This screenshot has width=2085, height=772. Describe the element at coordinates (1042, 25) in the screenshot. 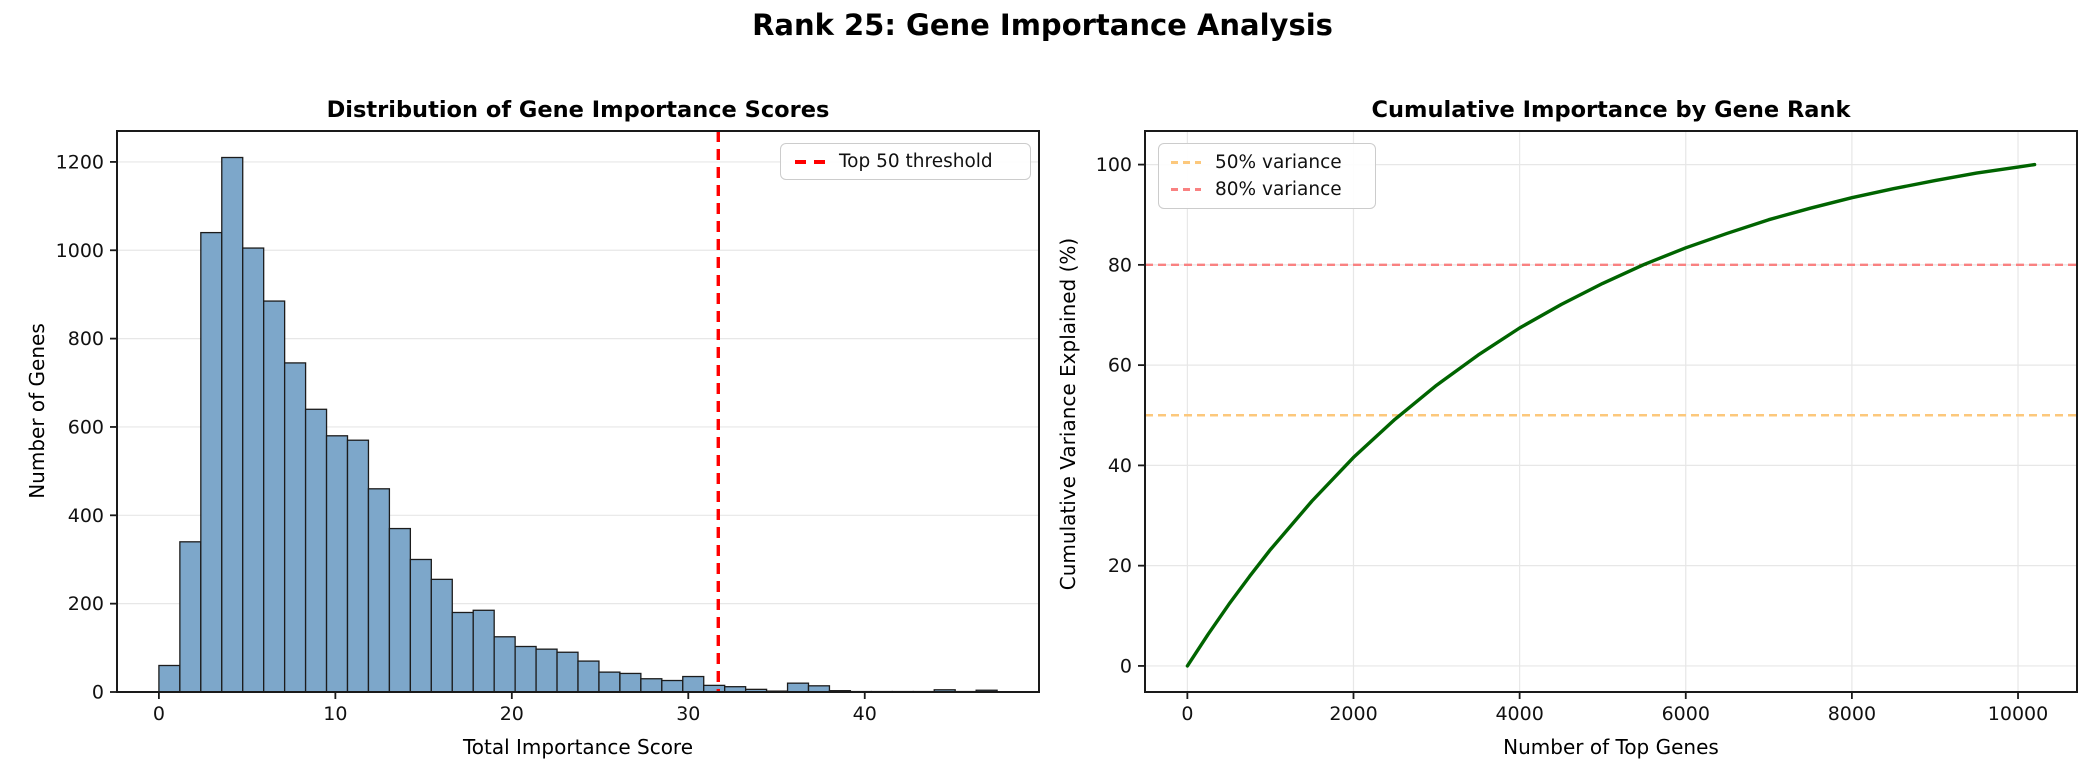

I see `figure-suptitle: Rank 25: Gene Importance Analysis` at that location.